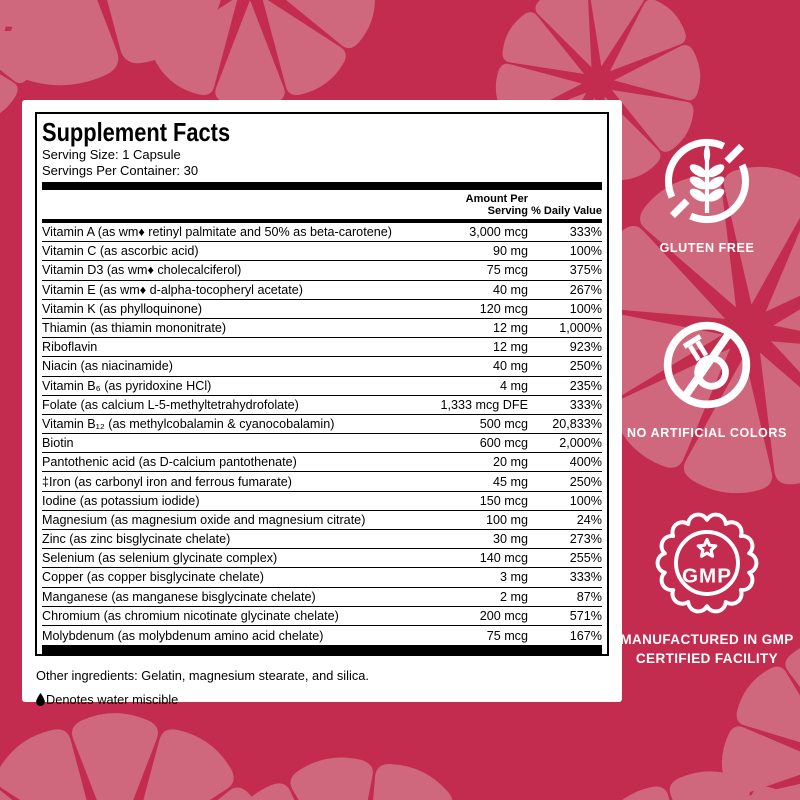 This screenshot has height=800, width=800. I want to click on divider-thick-bottom, so click(322, 650).